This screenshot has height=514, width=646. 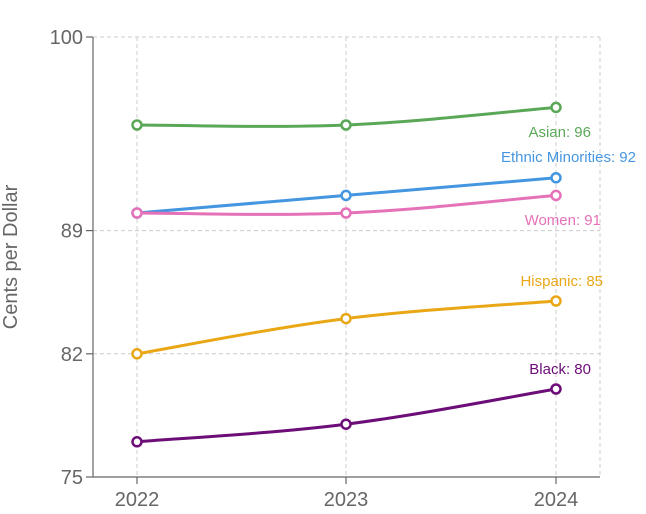 I want to click on point-women-2024, so click(x=556, y=195).